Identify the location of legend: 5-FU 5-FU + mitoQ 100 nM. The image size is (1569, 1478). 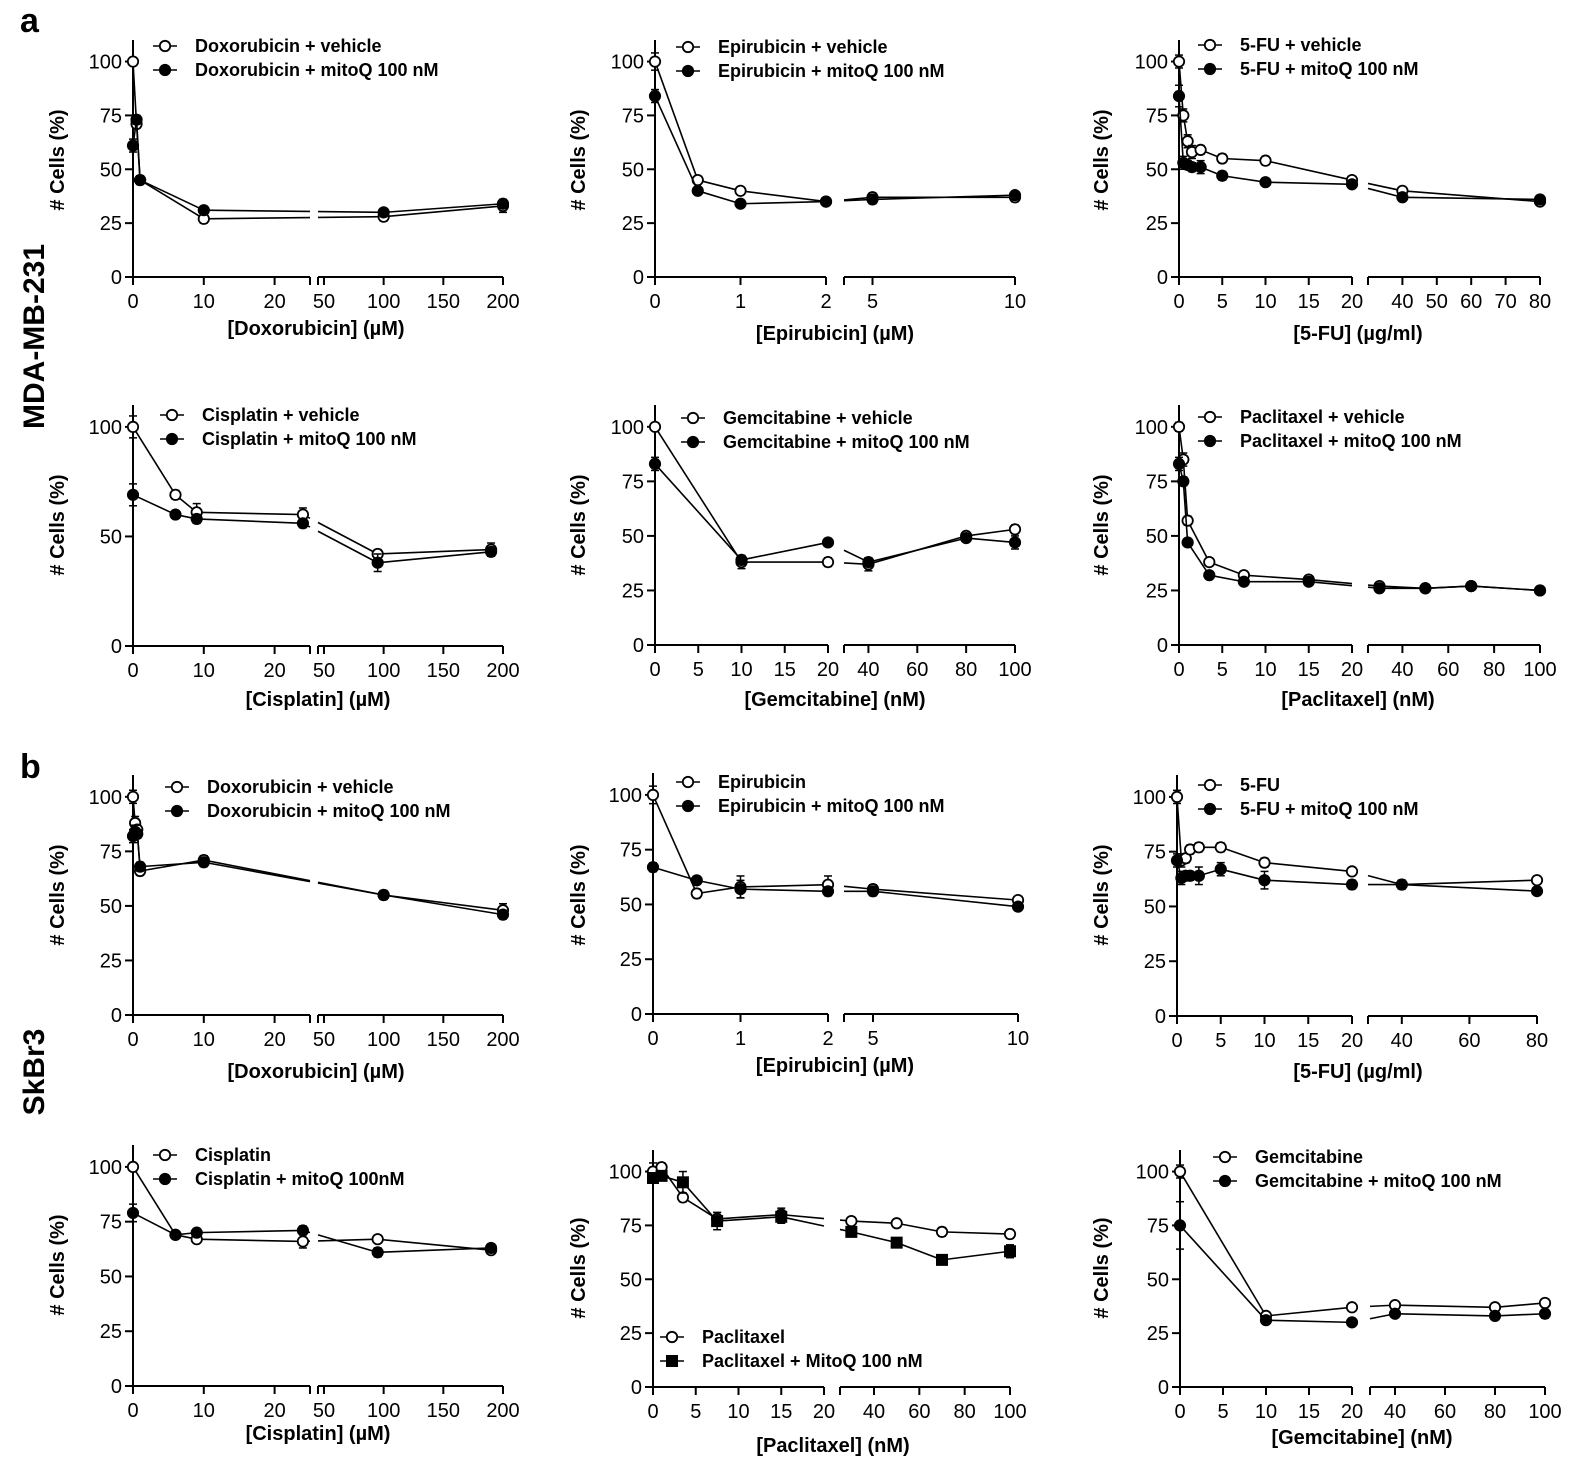
(1308, 797).